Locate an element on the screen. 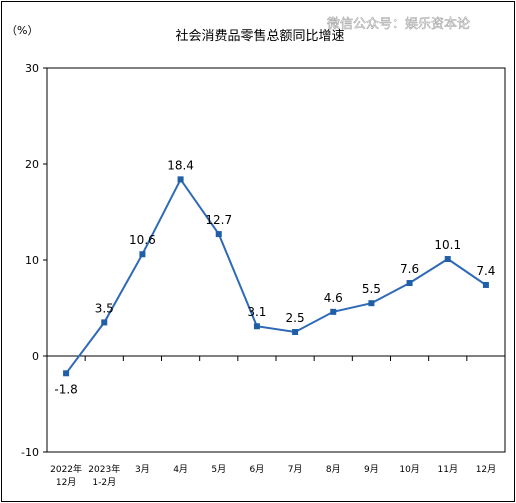 The image size is (516, 503). x-tick-label: 2023年 1-2月 is located at coordinates (104, 475).